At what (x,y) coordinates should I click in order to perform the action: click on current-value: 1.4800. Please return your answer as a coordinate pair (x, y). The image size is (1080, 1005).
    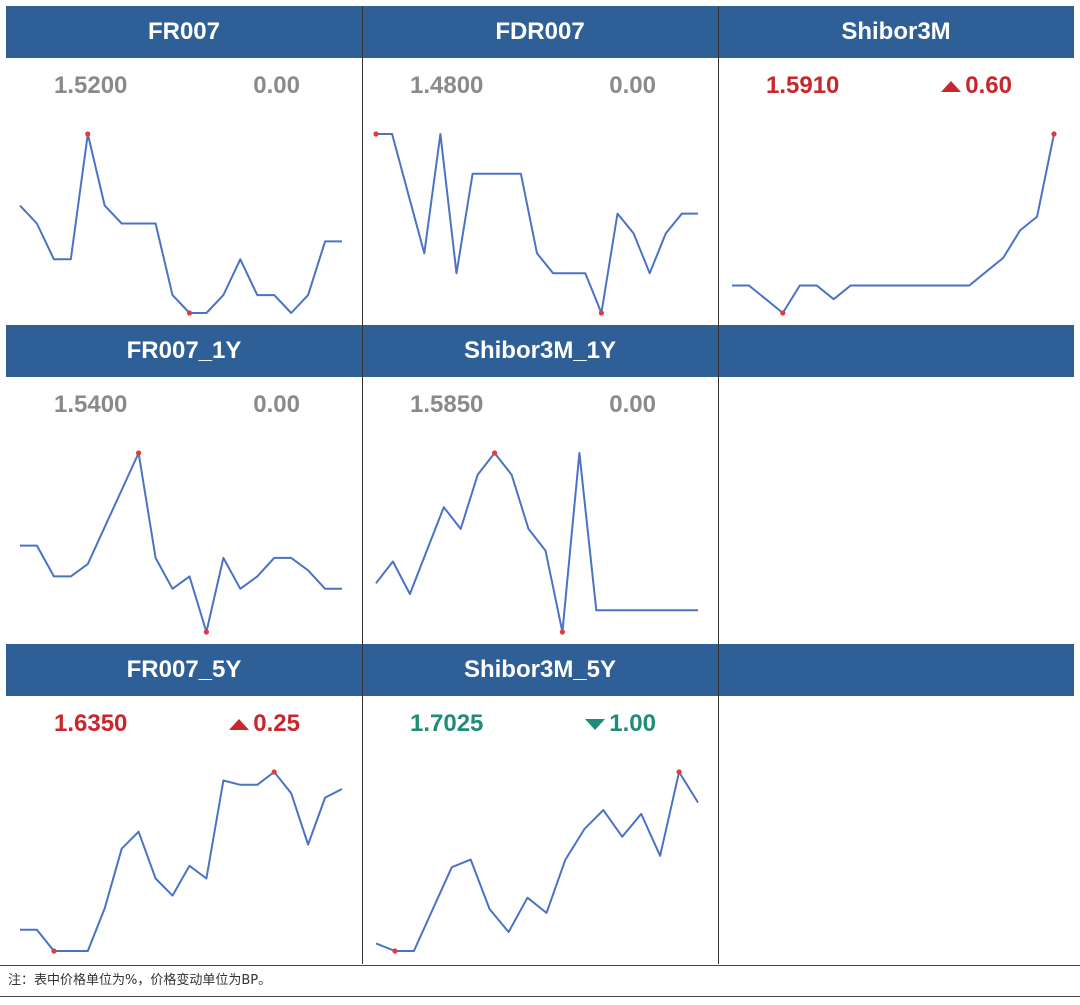
    Looking at the image, I should click on (447, 85).